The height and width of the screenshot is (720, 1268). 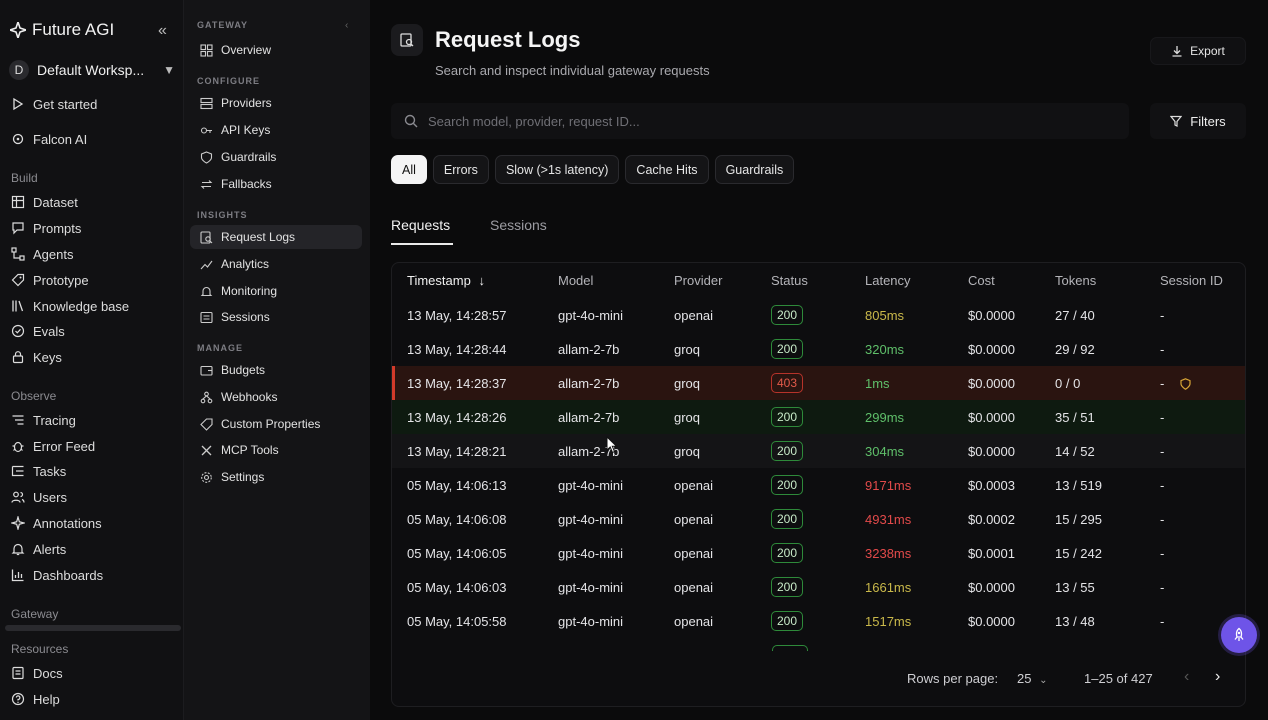 I want to click on sidebar-item-error-feed: Error Feed, so click(x=53, y=446).